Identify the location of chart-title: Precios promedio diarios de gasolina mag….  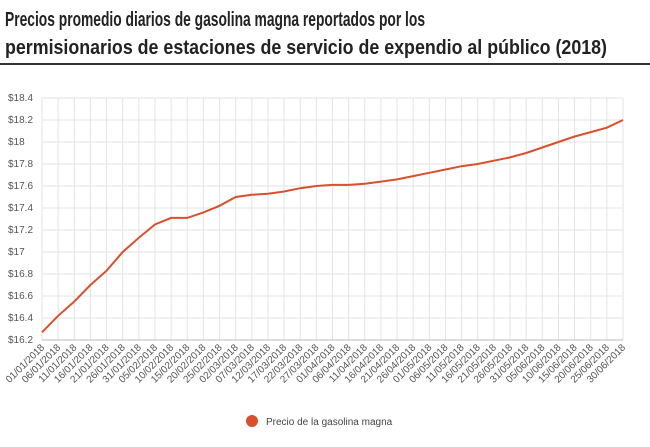
(215, 20).